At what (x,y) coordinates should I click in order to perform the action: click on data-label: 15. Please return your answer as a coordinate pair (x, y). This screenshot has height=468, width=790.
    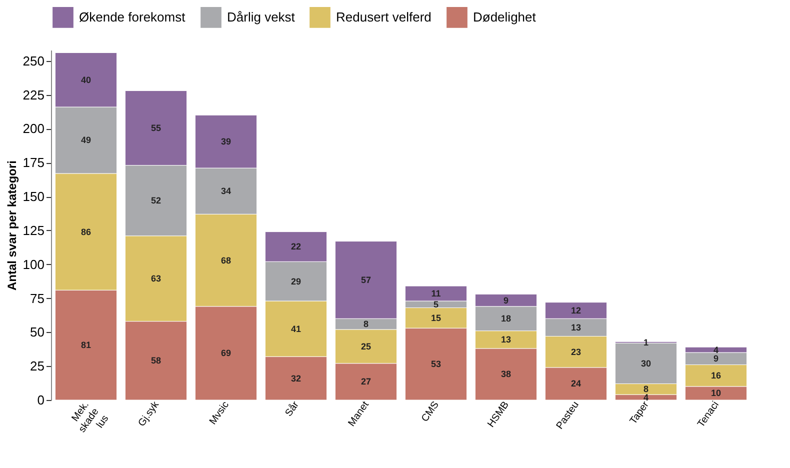
    Looking at the image, I should click on (436, 317).